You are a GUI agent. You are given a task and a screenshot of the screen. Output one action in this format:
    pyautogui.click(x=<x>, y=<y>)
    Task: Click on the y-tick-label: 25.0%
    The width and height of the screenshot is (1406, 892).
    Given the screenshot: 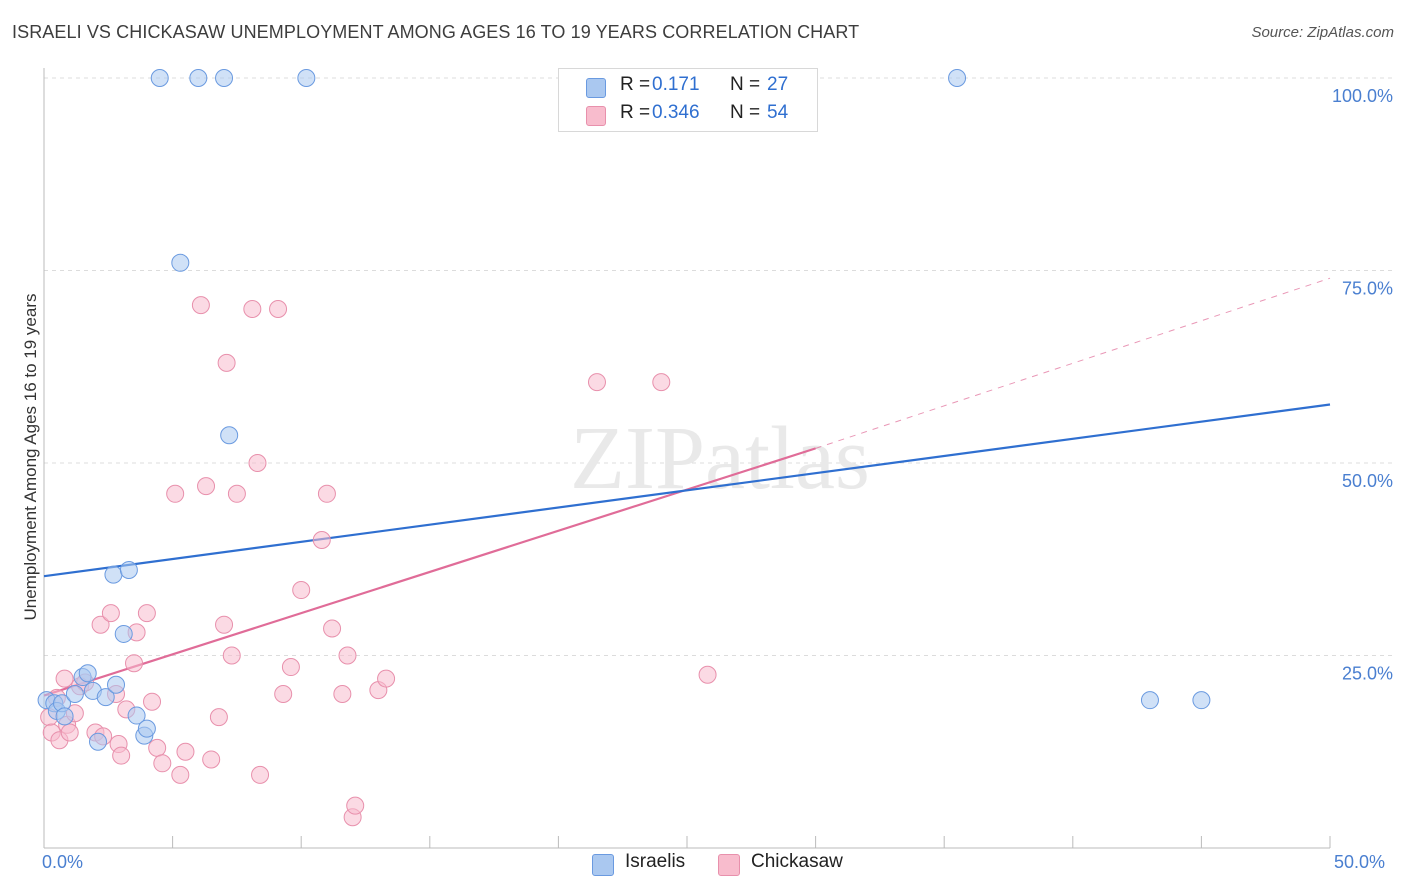 What is the action you would take?
    pyautogui.click(x=1367, y=674)
    